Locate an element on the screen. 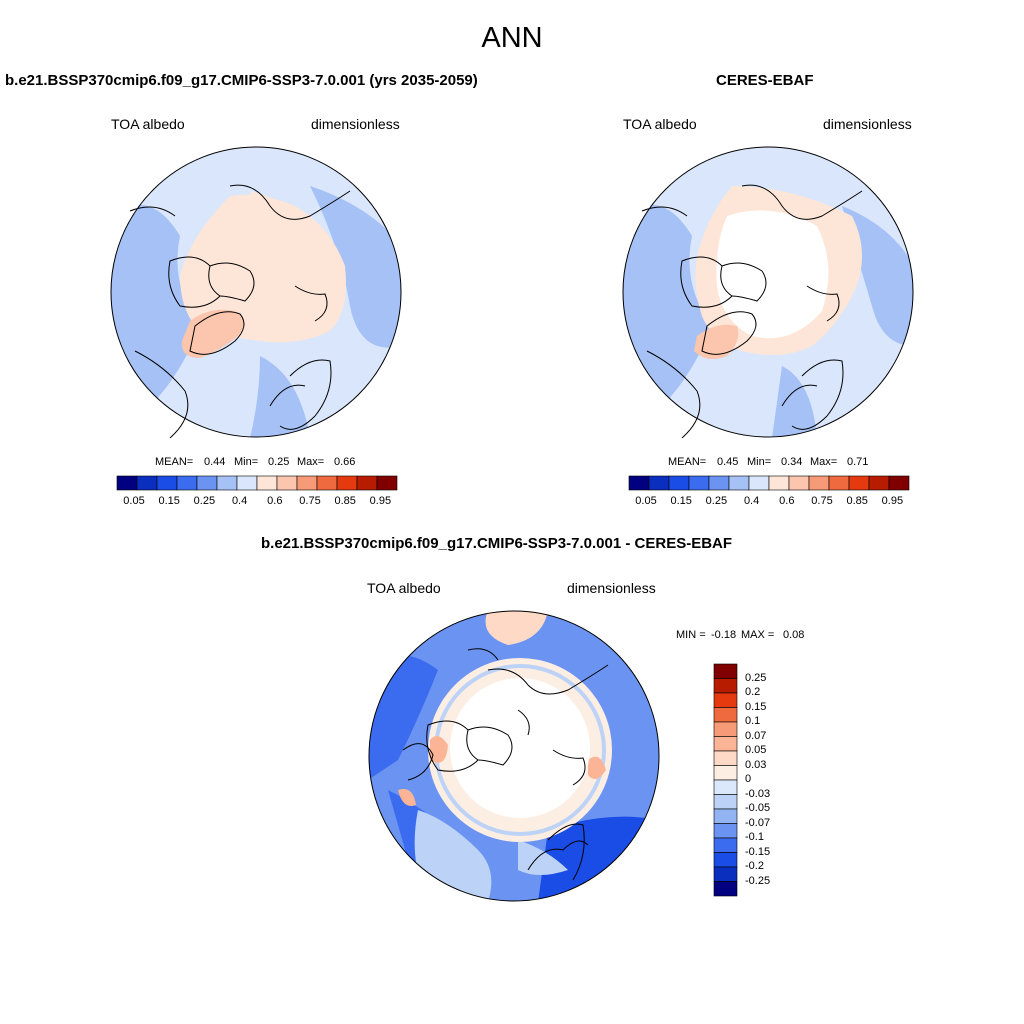 This screenshot has height=1024, width=1024. diff-max-label: MAX = is located at coordinates (758, 635).